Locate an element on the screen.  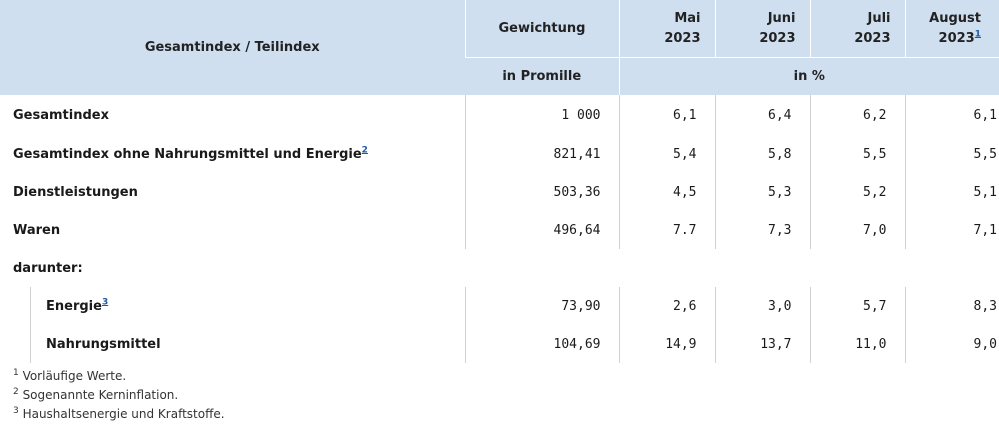
value-cell: 14,9 is located at coordinates (666, 344).